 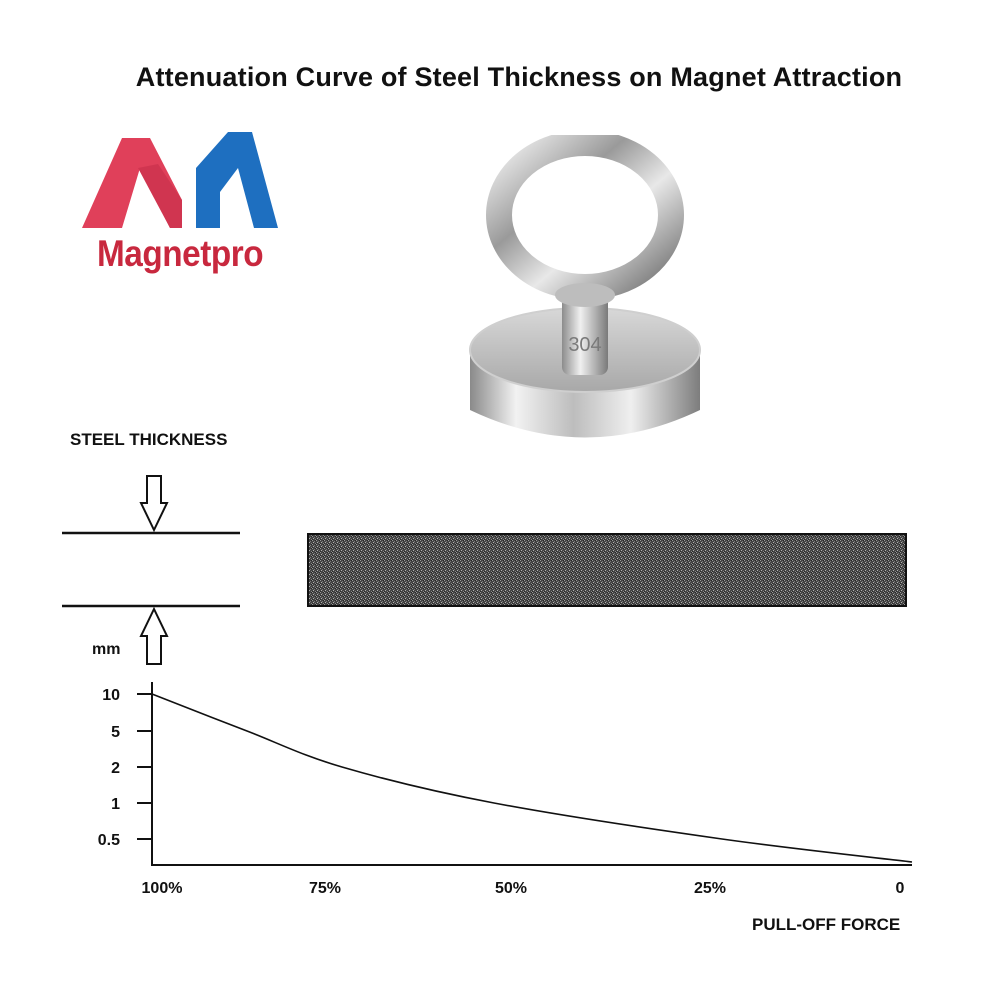 I want to click on y-tick-label: 0.5, so click(x=109, y=840).